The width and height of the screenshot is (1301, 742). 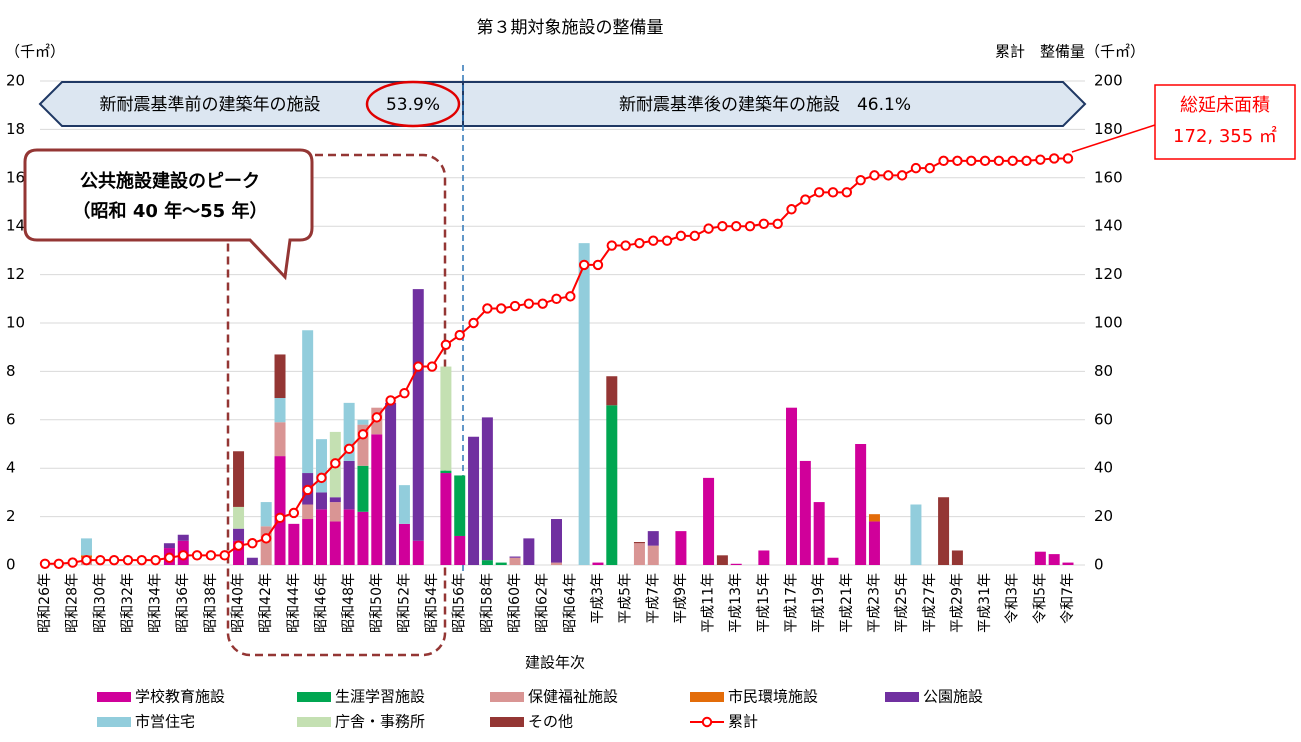 I want to click on y2-tick-label: 40, so click(x=1103, y=468).